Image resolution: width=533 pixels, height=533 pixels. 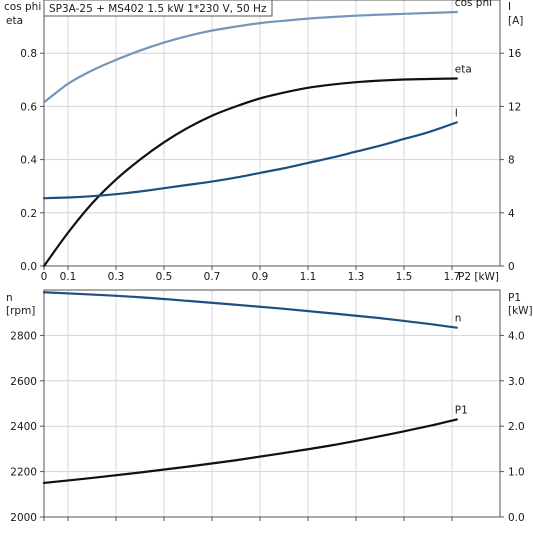 I want to click on p0-x-tick-label-0: 0, so click(x=44, y=277).